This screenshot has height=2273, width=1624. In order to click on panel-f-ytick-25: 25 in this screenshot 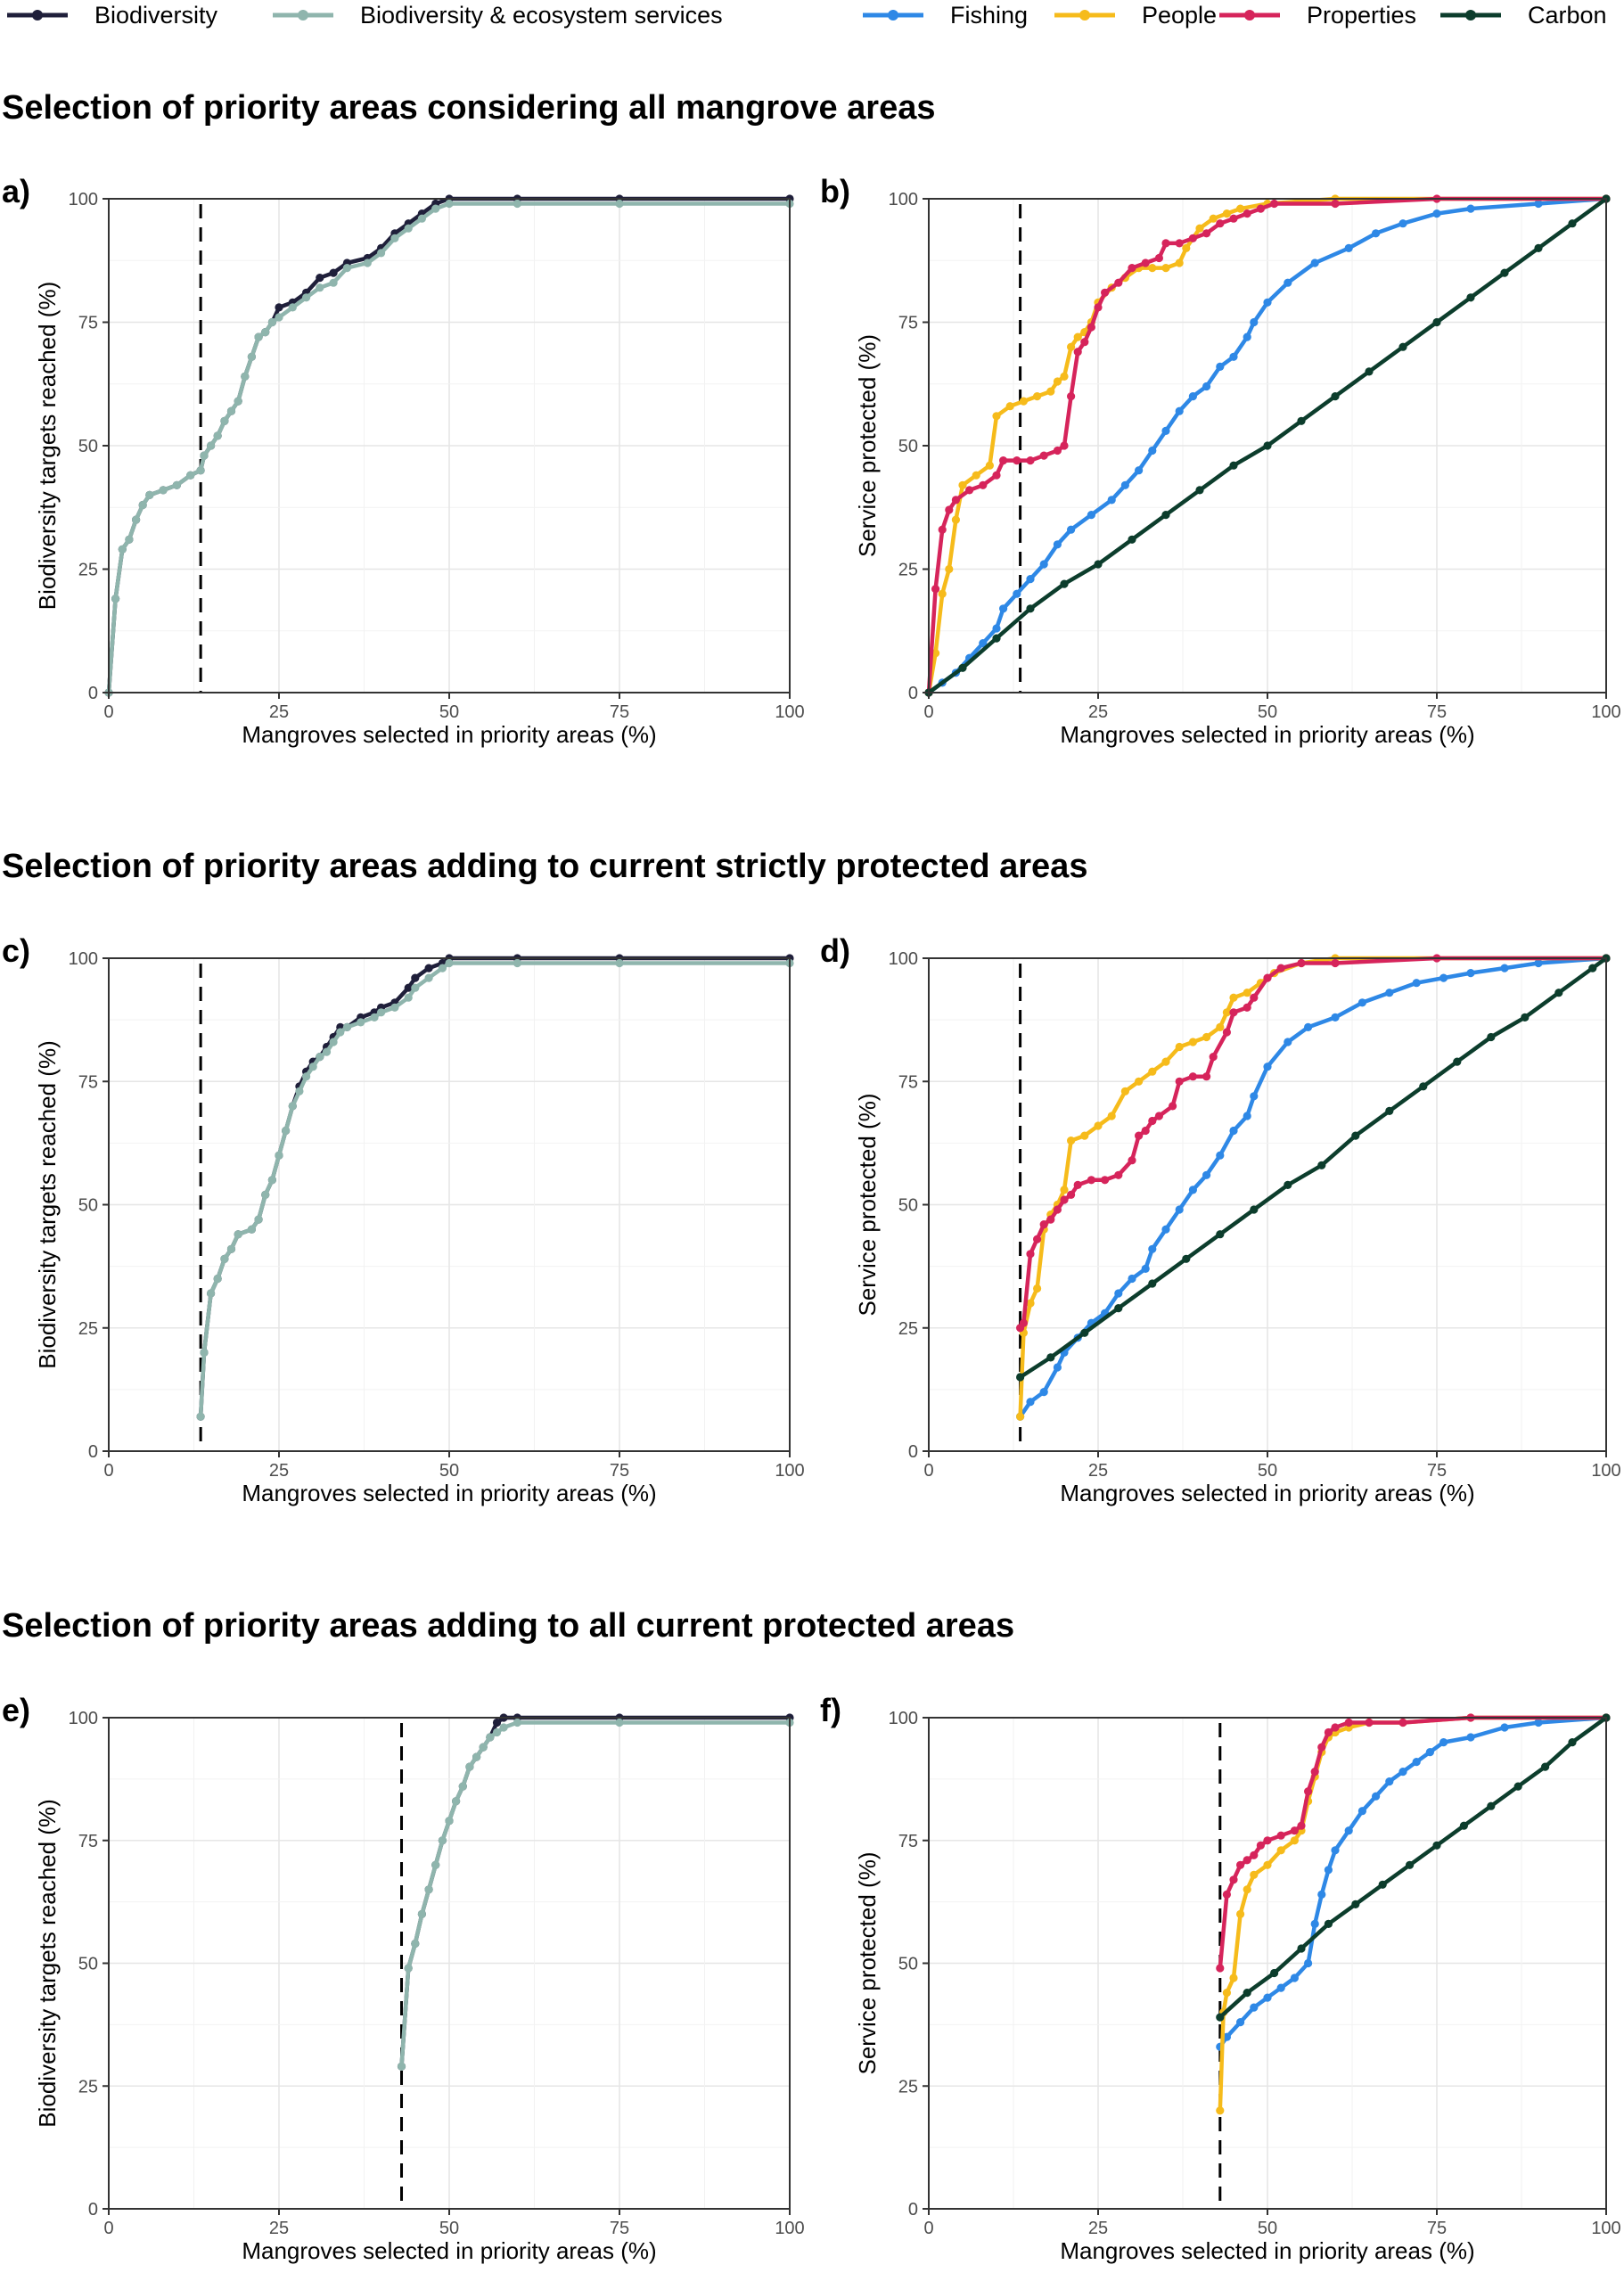, I will do `click(908, 2087)`.